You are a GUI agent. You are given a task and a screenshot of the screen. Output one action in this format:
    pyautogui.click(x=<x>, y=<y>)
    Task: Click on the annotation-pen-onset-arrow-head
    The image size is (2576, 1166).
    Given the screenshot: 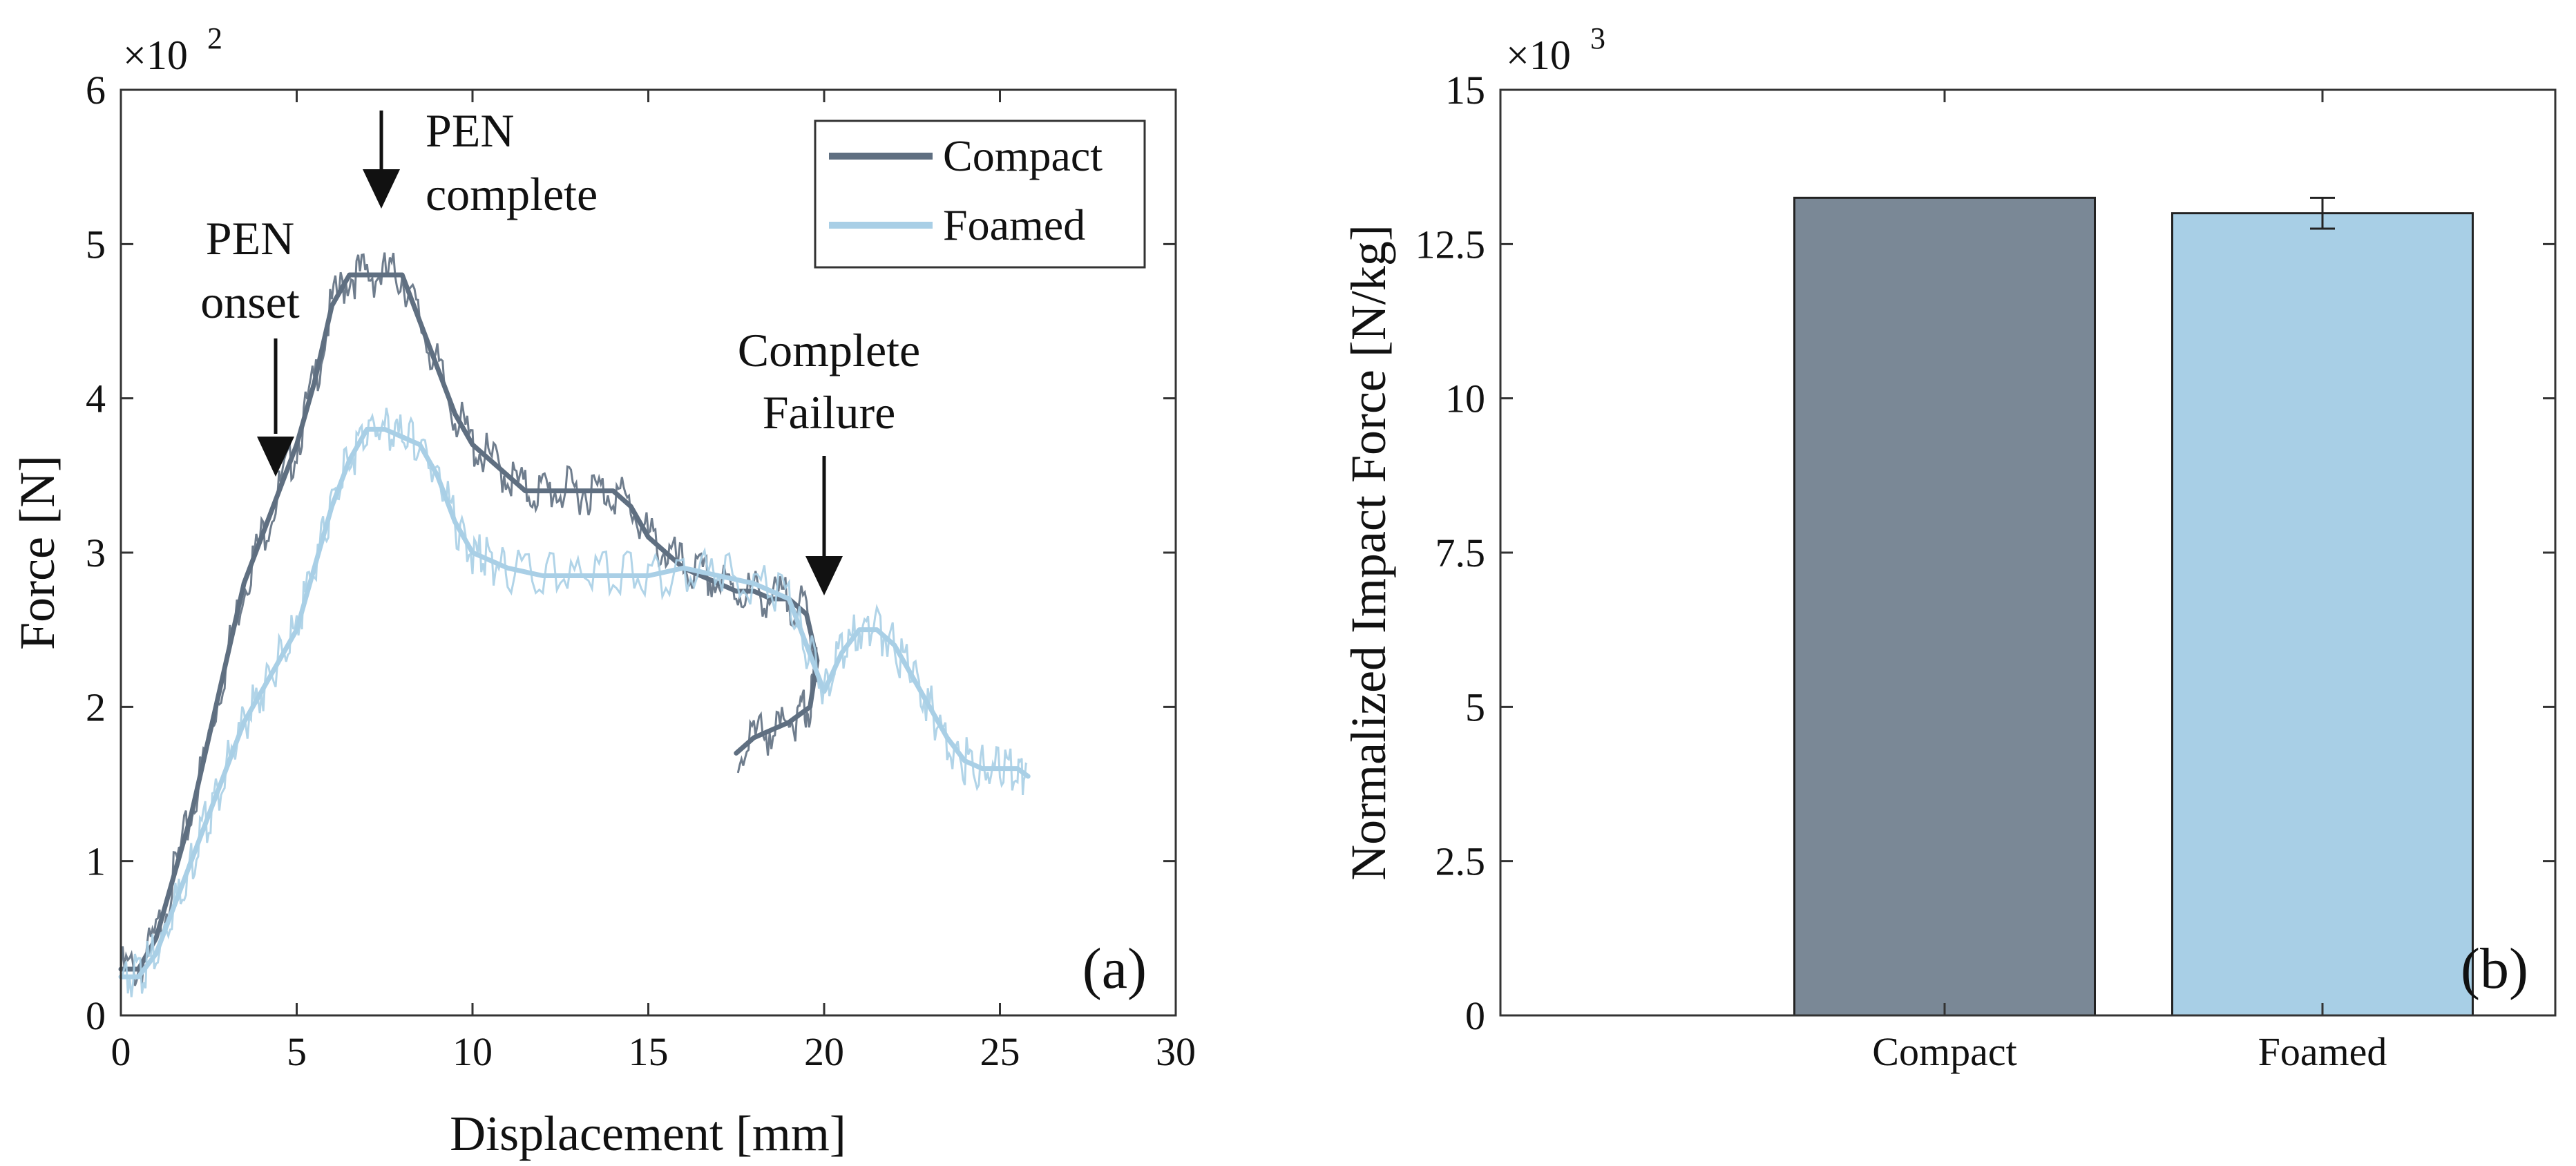 What is the action you would take?
    pyautogui.click(x=275, y=457)
    